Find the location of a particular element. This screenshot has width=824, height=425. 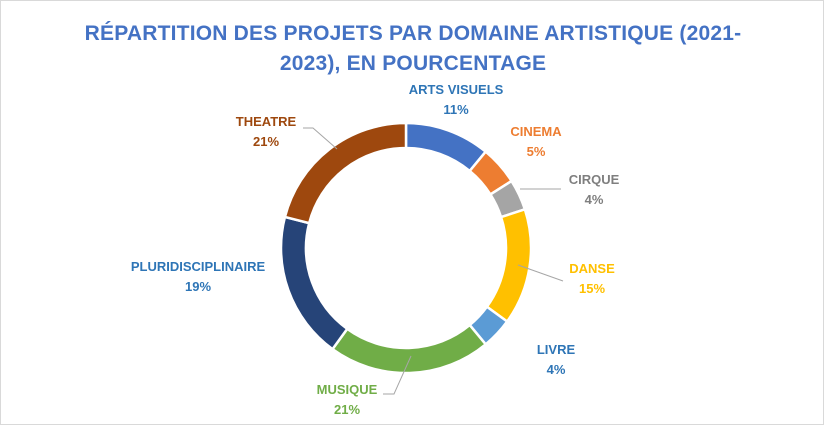

label-musique: MUSIQUE is located at coordinates (347, 389).